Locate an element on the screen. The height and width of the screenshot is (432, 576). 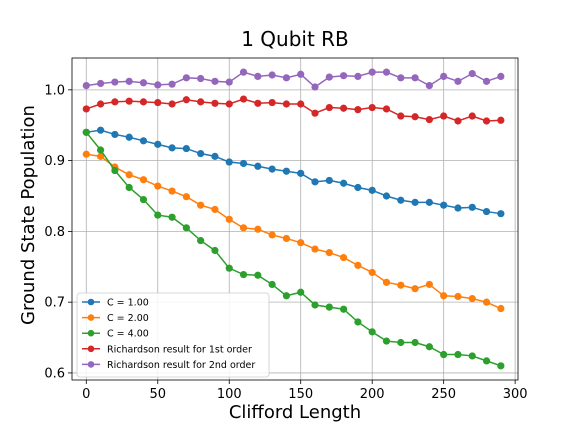
y-tick-label: 0.8 is located at coordinates (54, 232).